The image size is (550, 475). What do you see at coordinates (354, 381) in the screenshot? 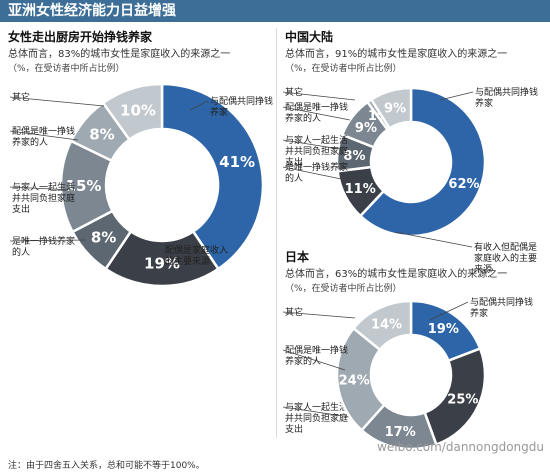
I see `chart-3-value-label-4: 24%` at bounding box center [354, 381].